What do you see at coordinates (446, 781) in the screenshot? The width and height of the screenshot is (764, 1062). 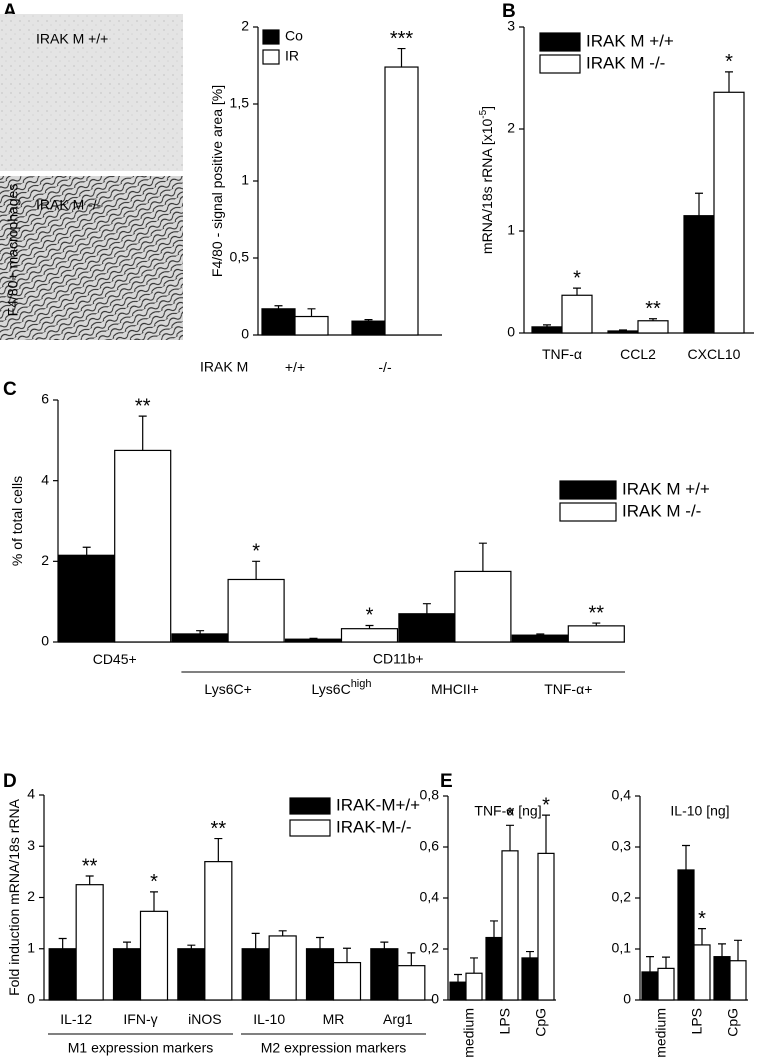 I see `panel-label: E` at bounding box center [446, 781].